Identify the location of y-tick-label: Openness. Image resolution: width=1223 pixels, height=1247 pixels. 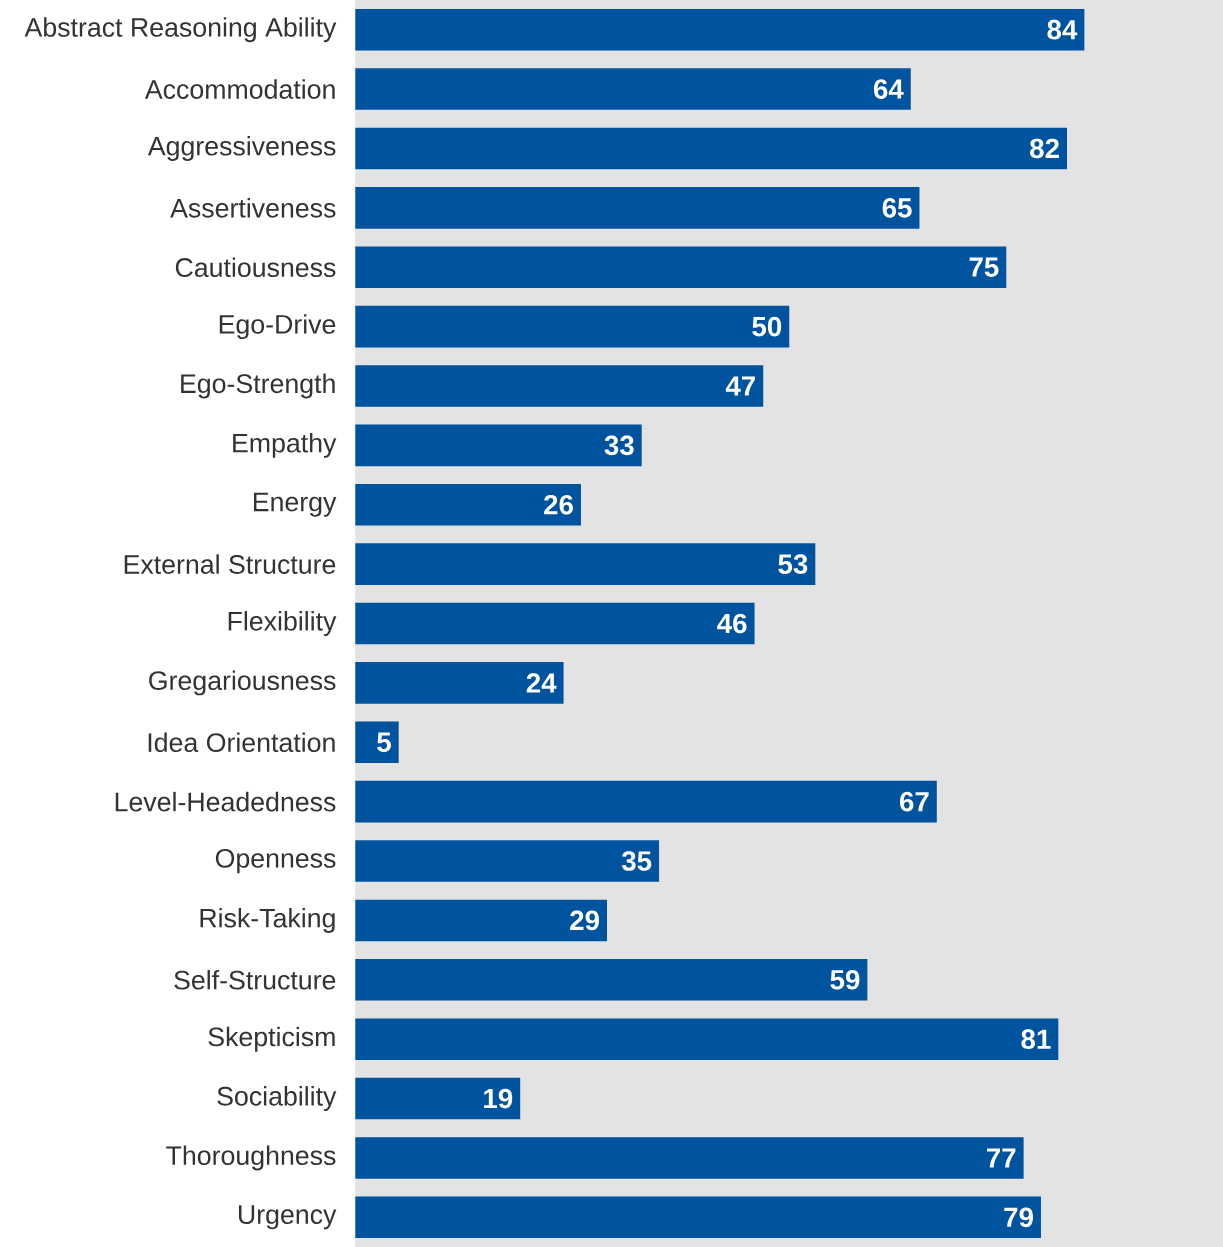
(275, 861).